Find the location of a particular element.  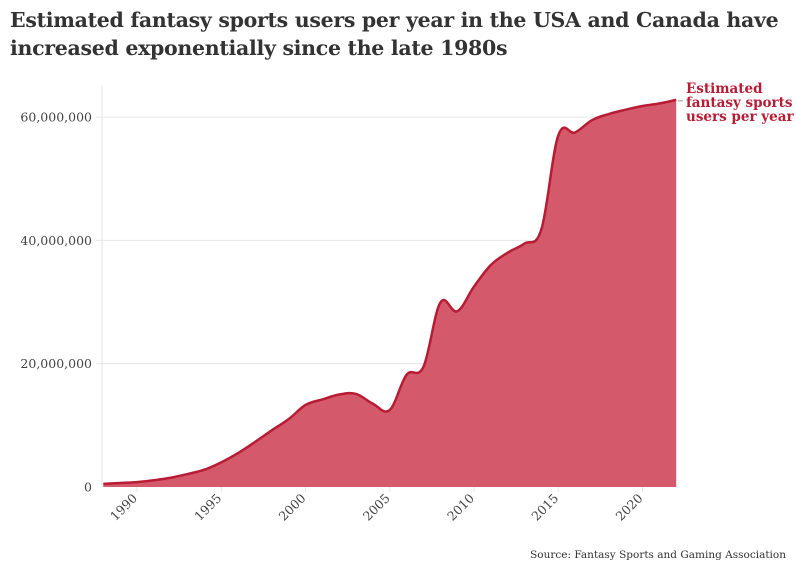

x-tick-label: 1990 is located at coordinates (123, 506).